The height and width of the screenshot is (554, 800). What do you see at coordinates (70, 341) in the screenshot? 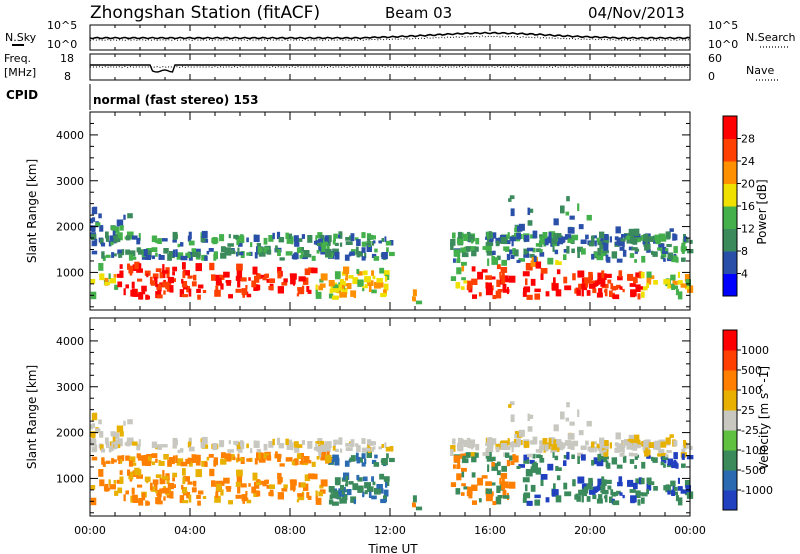
I see `velocity-ytick-label: 4000` at bounding box center [70, 341].